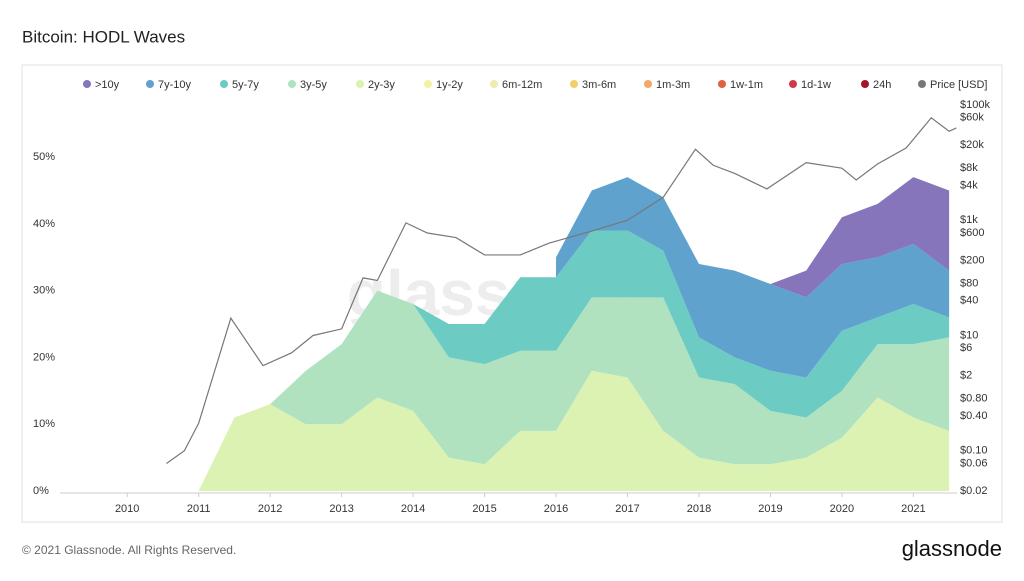  What do you see at coordinates (673, 85) in the screenshot?
I see `legend-label: 1m-3m` at bounding box center [673, 85].